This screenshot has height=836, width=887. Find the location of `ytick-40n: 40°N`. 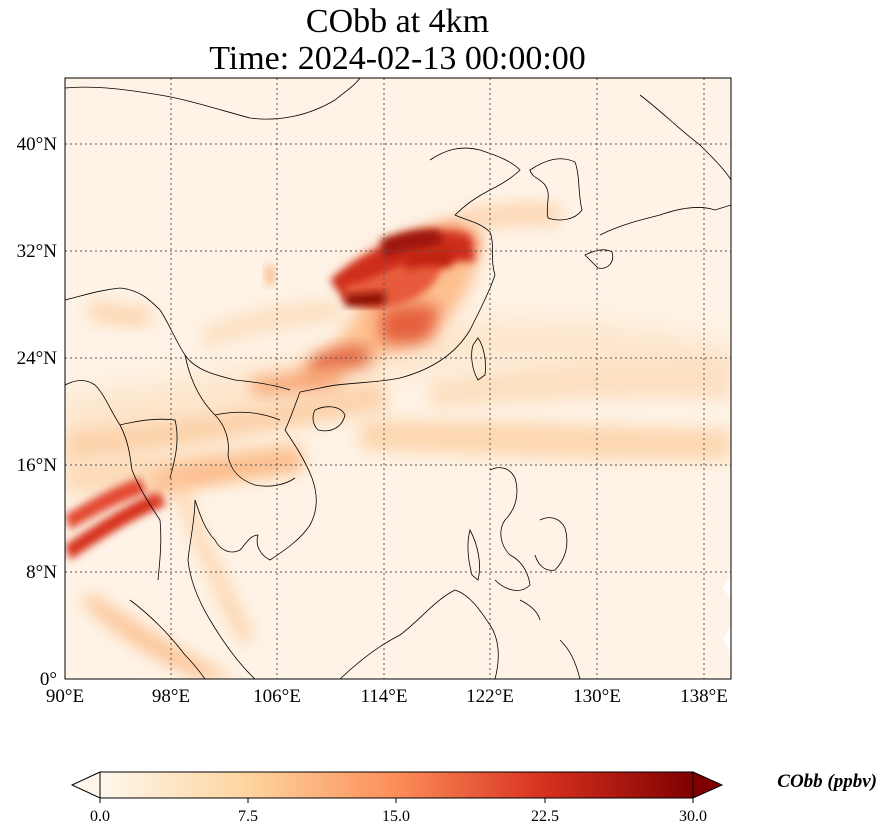

ytick-40n: 40°N is located at coordinates (37, 144).